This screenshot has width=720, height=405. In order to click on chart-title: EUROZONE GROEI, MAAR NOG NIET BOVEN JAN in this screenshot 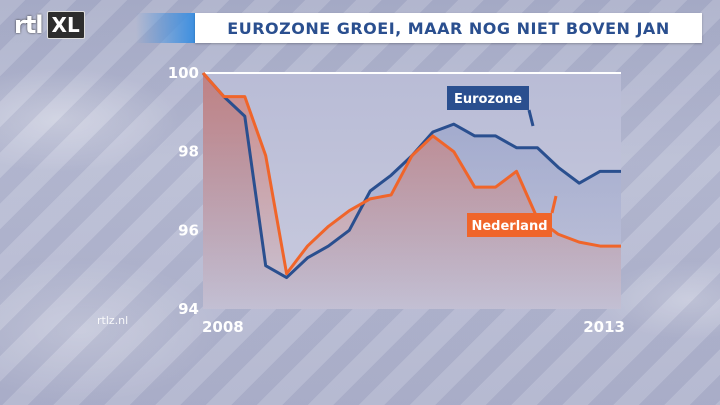, I will do `click(448, 28)`.